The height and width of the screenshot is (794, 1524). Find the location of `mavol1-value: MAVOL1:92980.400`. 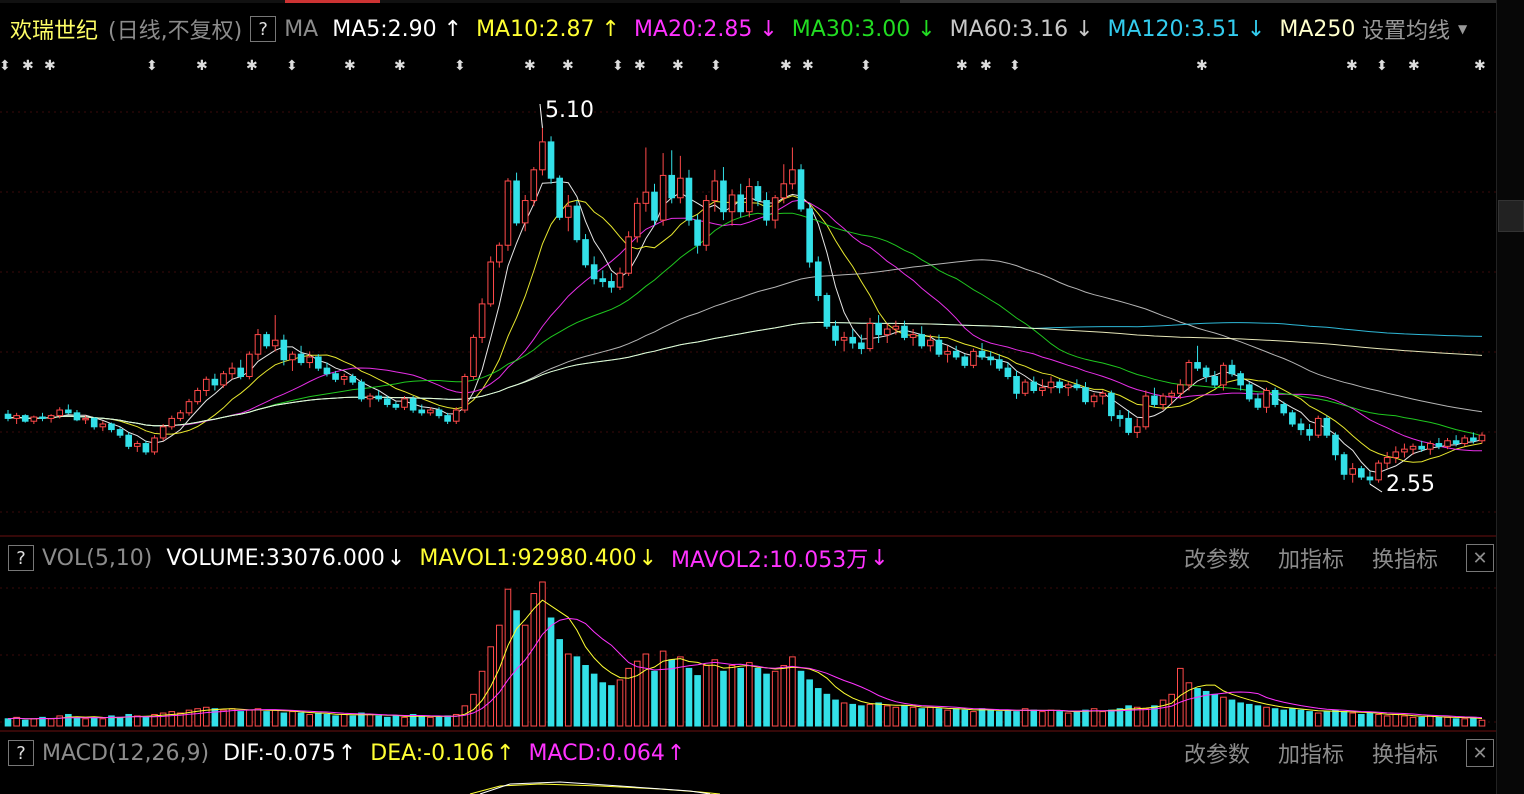

mavol1-value: MAVOL1:92980.400 is located at coordinates (528, 558).